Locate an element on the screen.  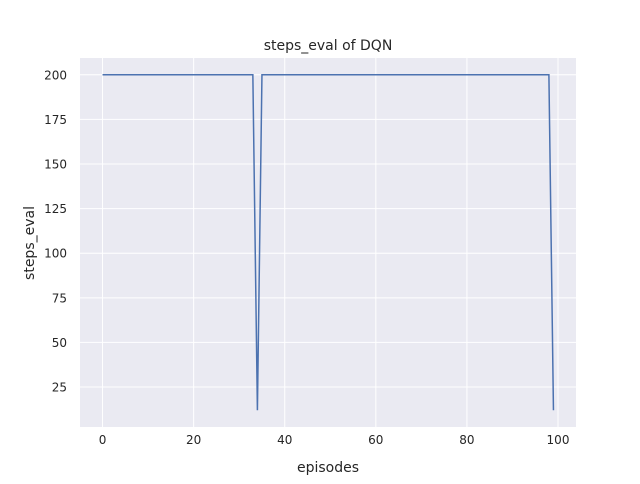
x-tick-label: 20 is located at coordinates (193, 440).